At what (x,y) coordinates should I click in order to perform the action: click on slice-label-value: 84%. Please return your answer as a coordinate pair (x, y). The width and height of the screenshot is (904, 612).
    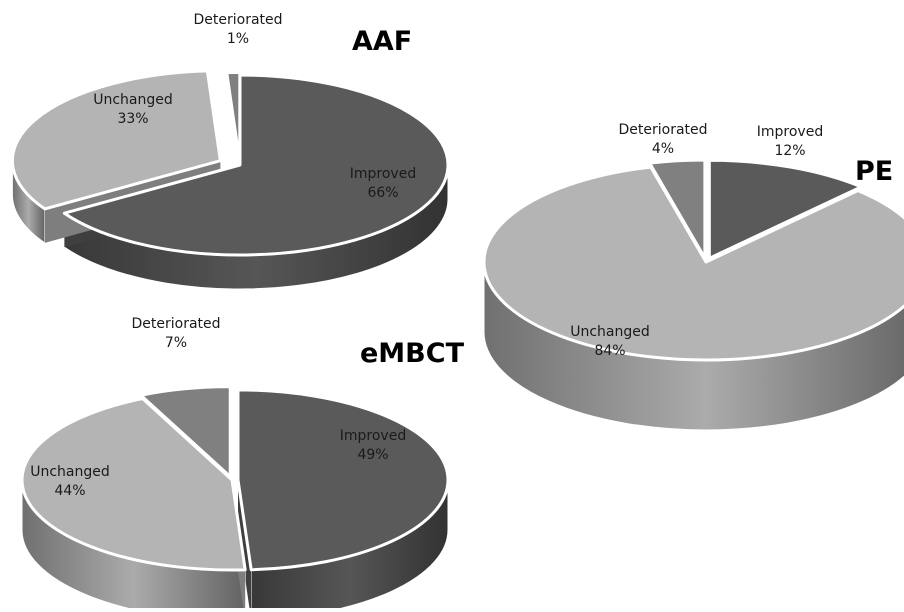
    Looking at the image, I should click on (609, 351).